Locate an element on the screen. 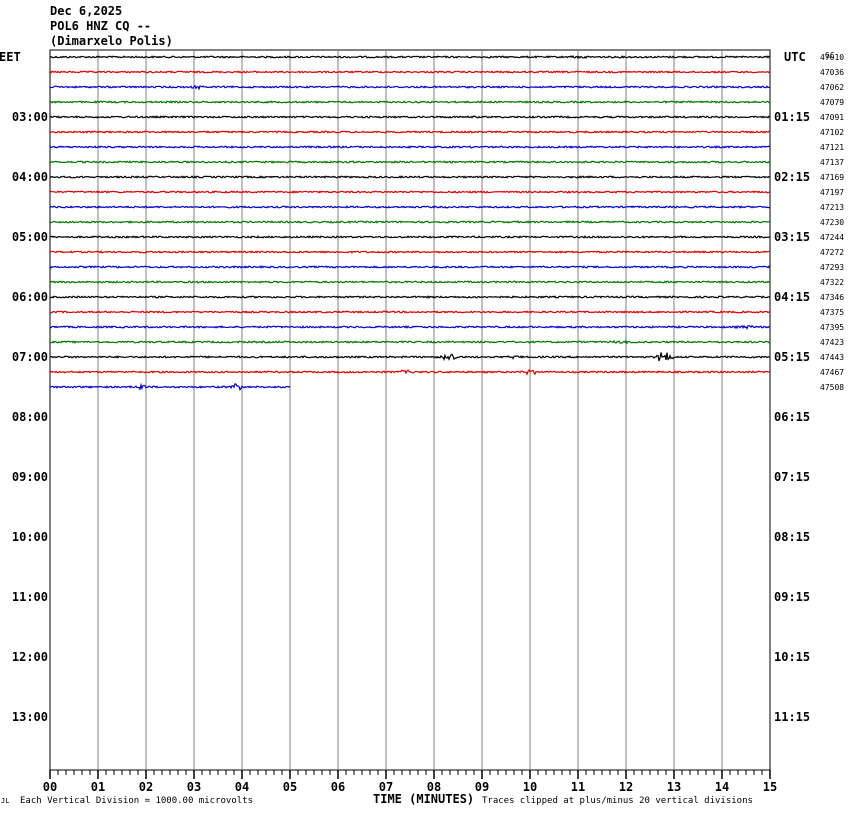 The height and width of the screenshot is (814, 850). left-hour-label: 13:00 is located at coordinates (30, 717).